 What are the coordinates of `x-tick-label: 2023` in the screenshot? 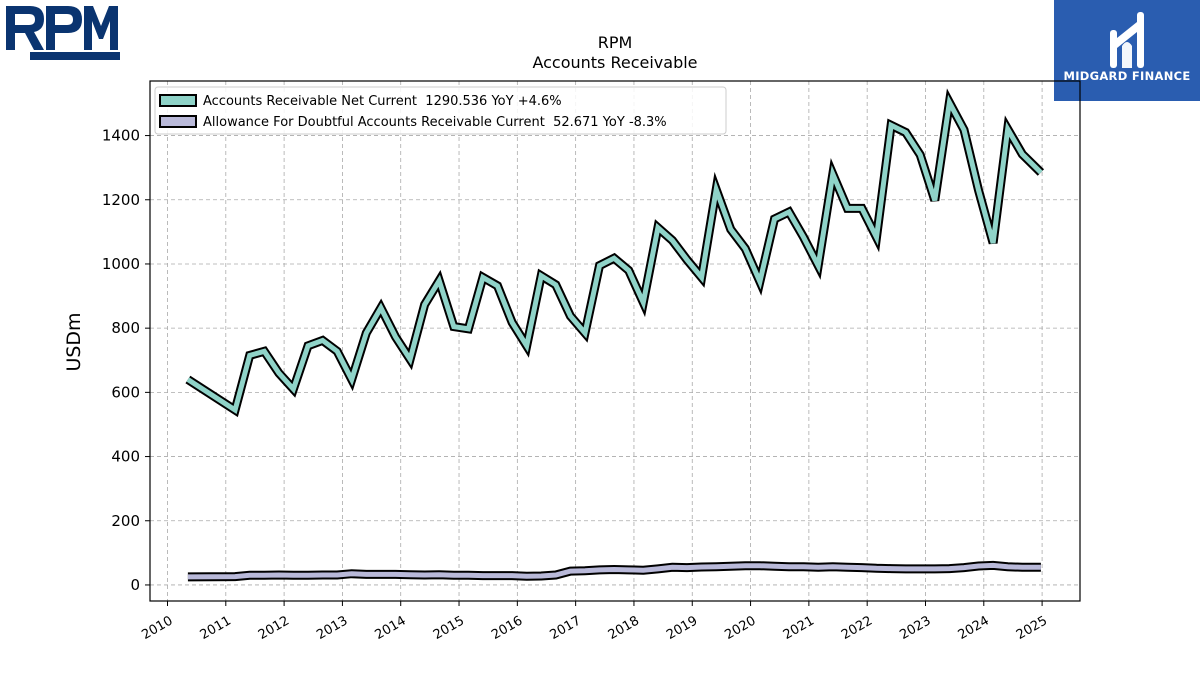 It's located at (915, 628).